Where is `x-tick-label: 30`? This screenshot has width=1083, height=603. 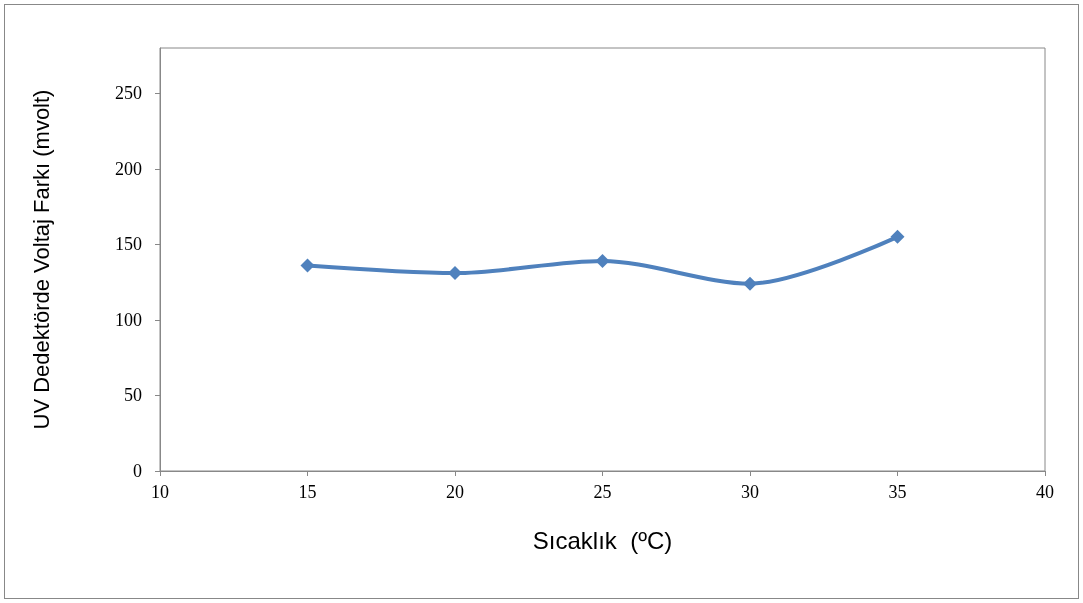
x-tick-label: 30 is located at coordinates (750, 492).